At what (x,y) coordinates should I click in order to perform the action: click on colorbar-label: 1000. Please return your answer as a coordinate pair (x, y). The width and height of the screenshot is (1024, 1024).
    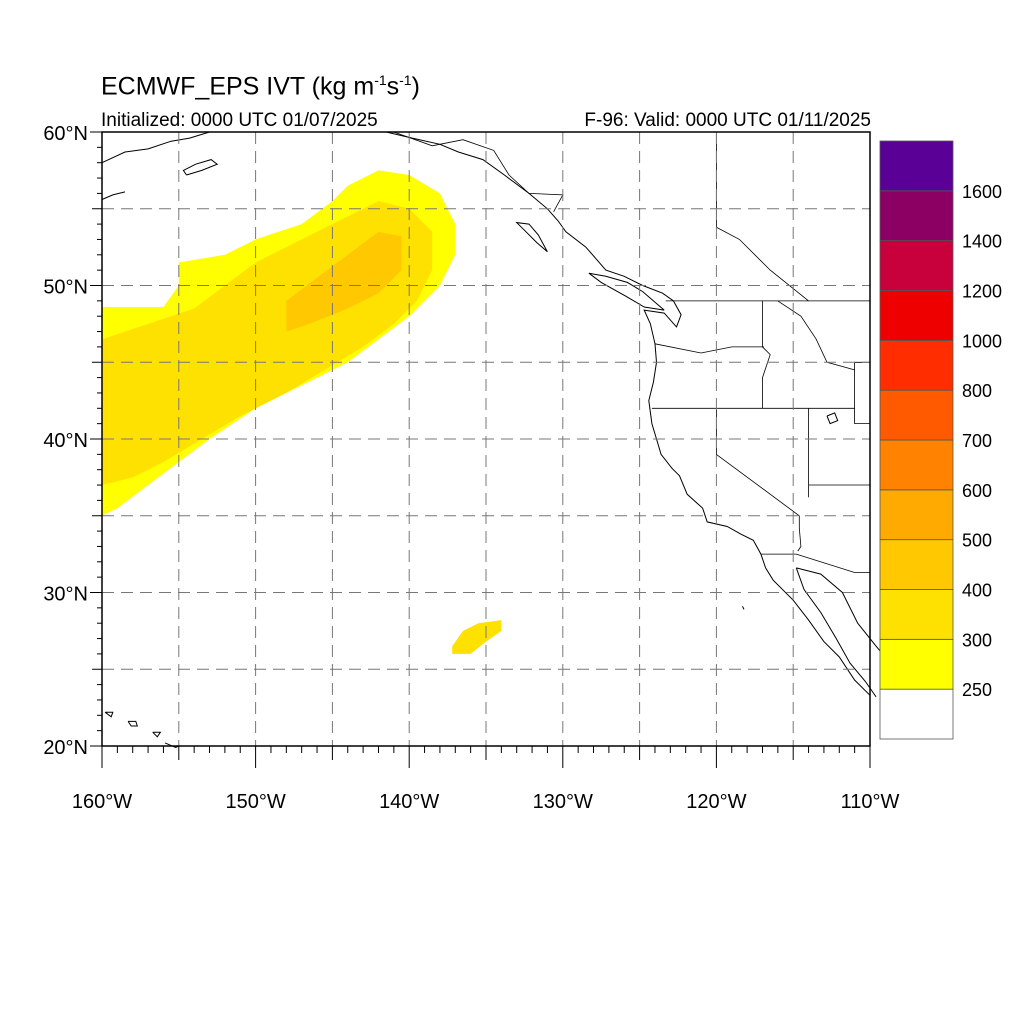
    Looking at the image, I should click on (982, 341).